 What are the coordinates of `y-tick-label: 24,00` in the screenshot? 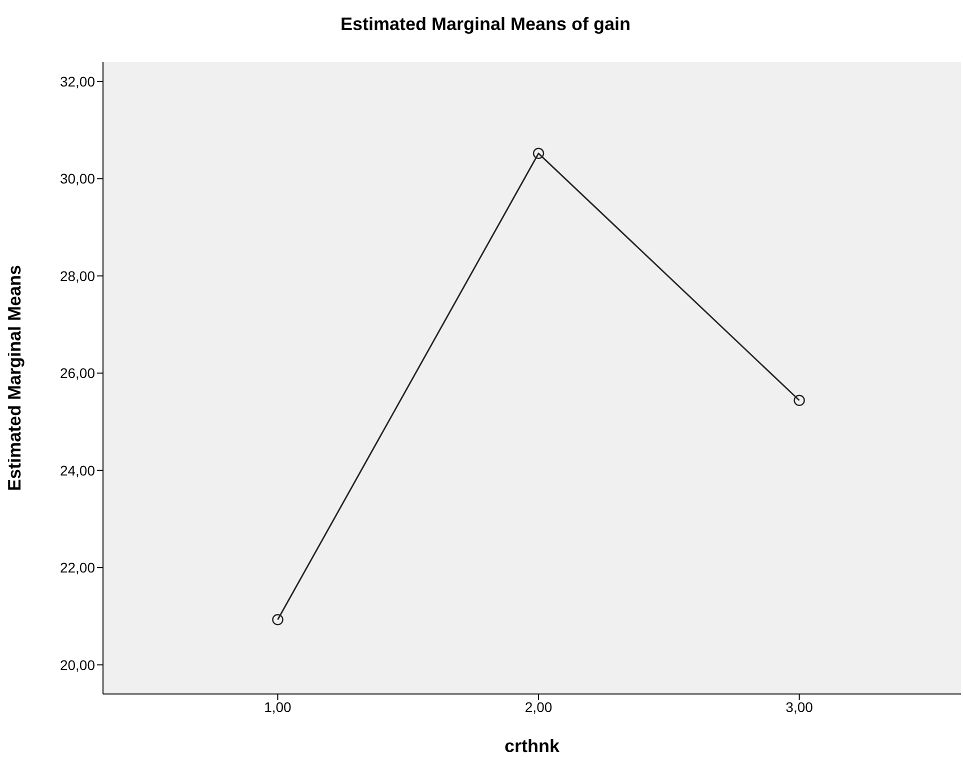 It's located at (78, 470).